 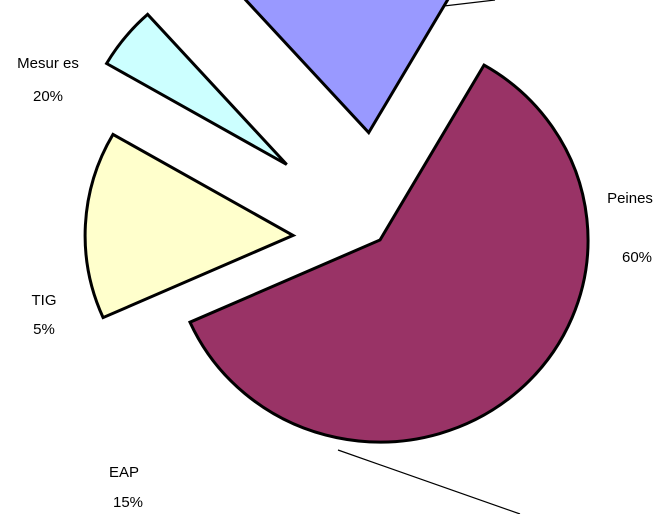 What do you see at coordinates (190, 226) in the screenshot?
I see `pie-slice-eap` at bounding box center [190, 226].